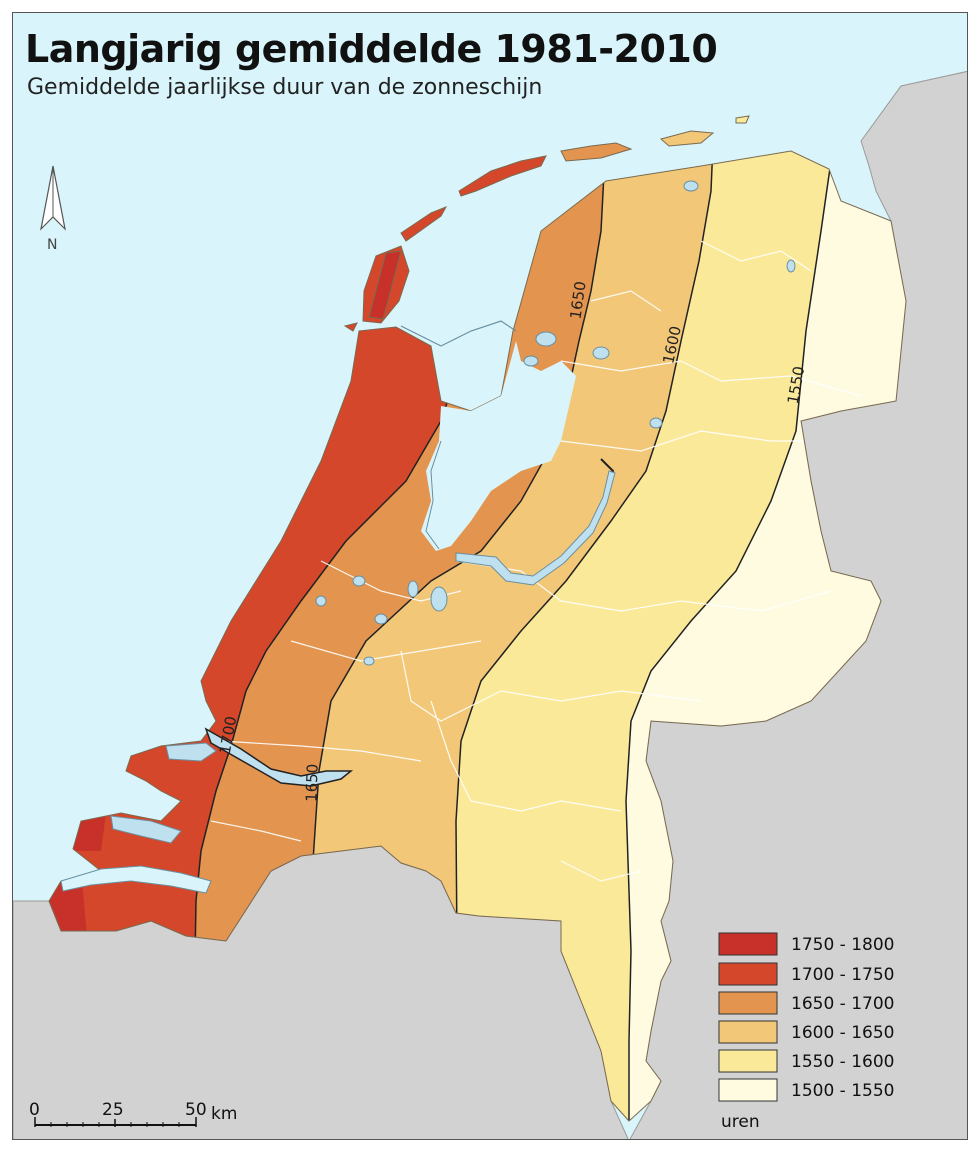 The width and height of the screenshot is (980, 1152). I want to click on north-arrow: N, so click(53, 209).